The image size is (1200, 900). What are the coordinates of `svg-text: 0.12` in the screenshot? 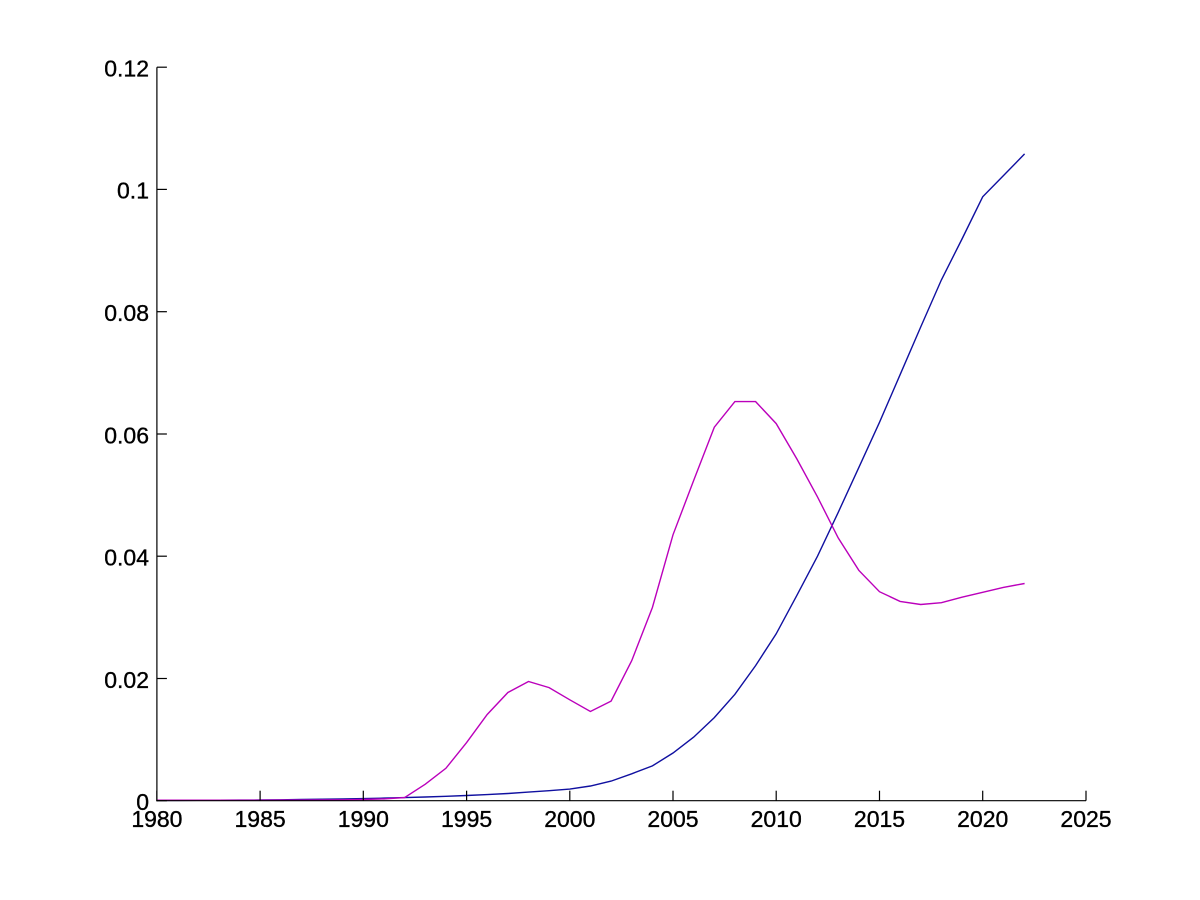 It's located at (126, 69).